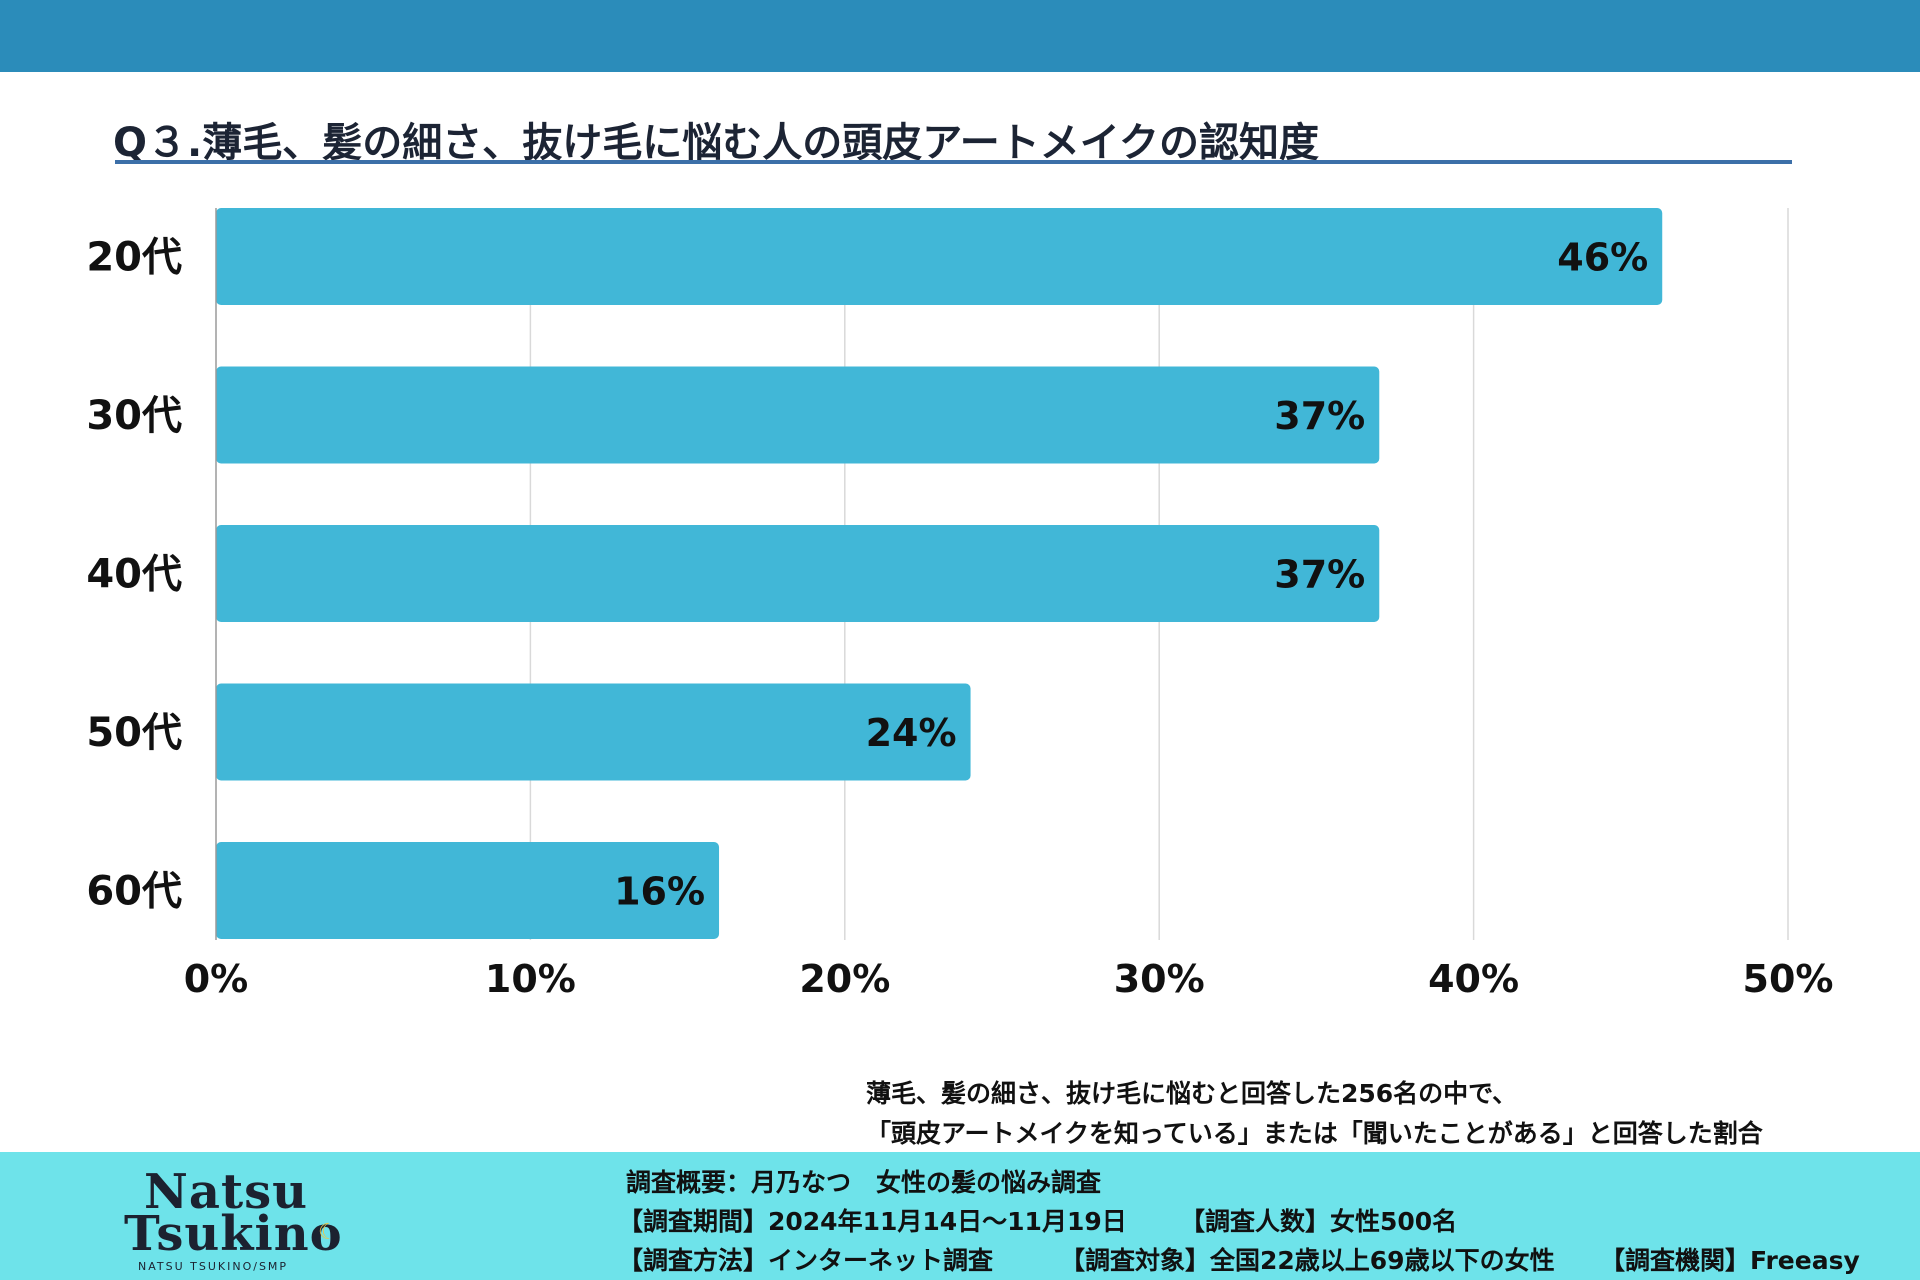  What do you see at coordinates (1314, 1133) in the screenshot?
I see `note-line-2: 「頭皮アートメイクを知っている」または「聞いたことがある」と回答した割合` at bounding box center [1314, 1133].